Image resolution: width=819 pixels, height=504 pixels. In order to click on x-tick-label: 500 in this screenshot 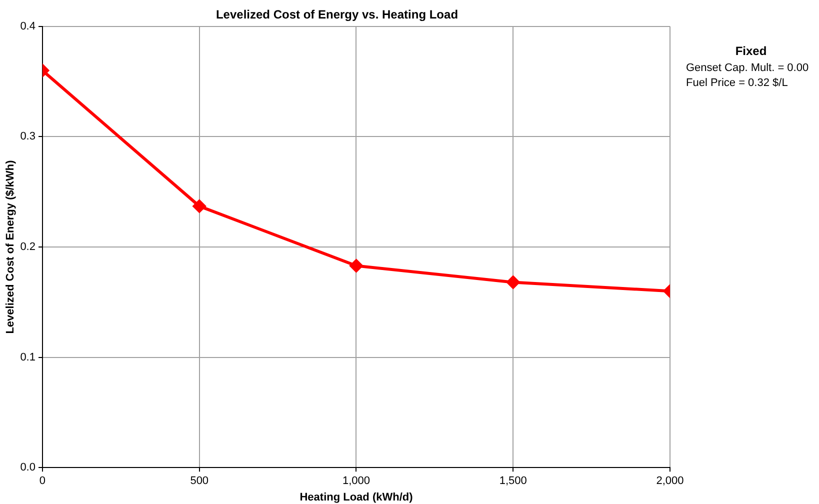, I will do `click(199, 481)`.